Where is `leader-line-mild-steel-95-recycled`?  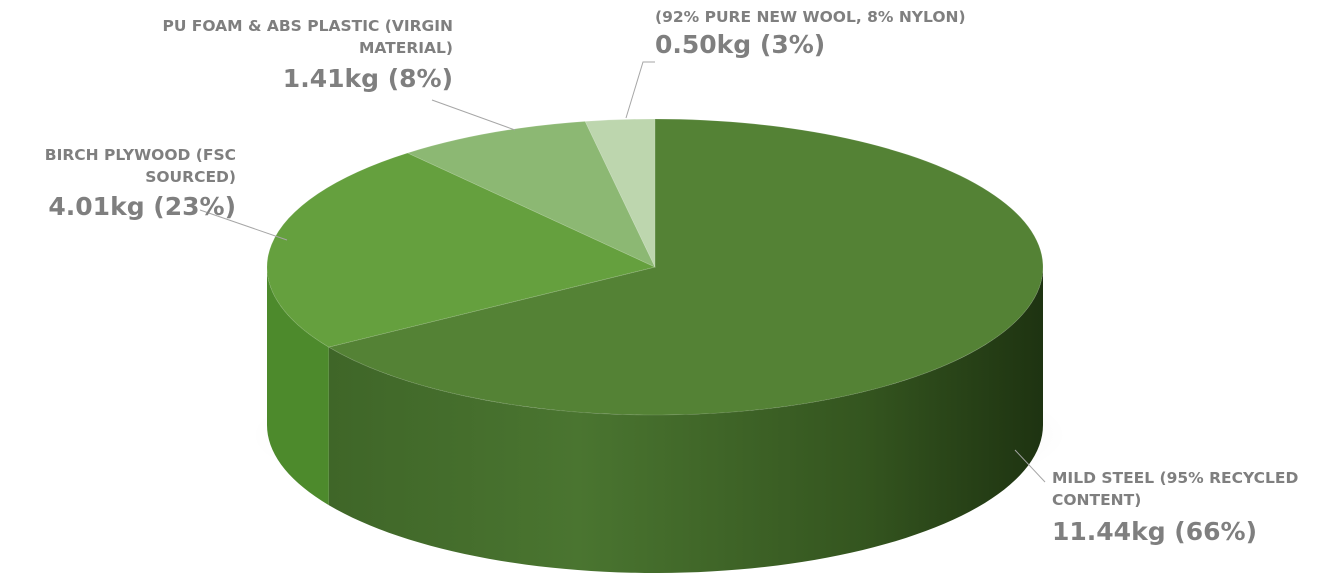 leader-line-mild-steel-95-recycled is located at coordinates (1030, 466).